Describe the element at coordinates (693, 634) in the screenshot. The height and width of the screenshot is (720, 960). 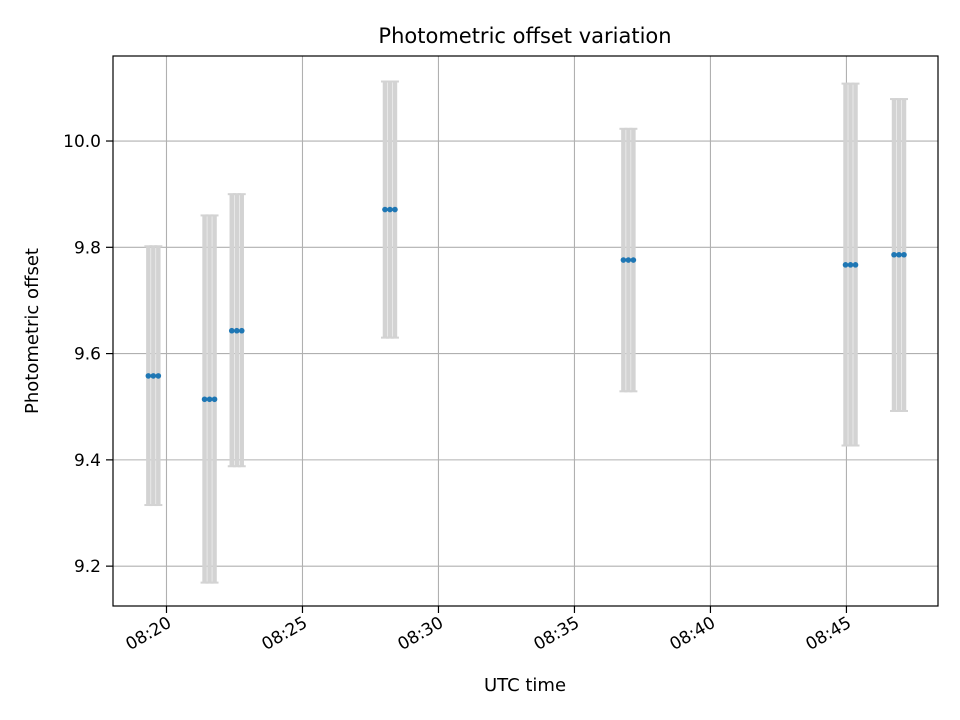
I see `x-tick-label: 08:40` at that location.